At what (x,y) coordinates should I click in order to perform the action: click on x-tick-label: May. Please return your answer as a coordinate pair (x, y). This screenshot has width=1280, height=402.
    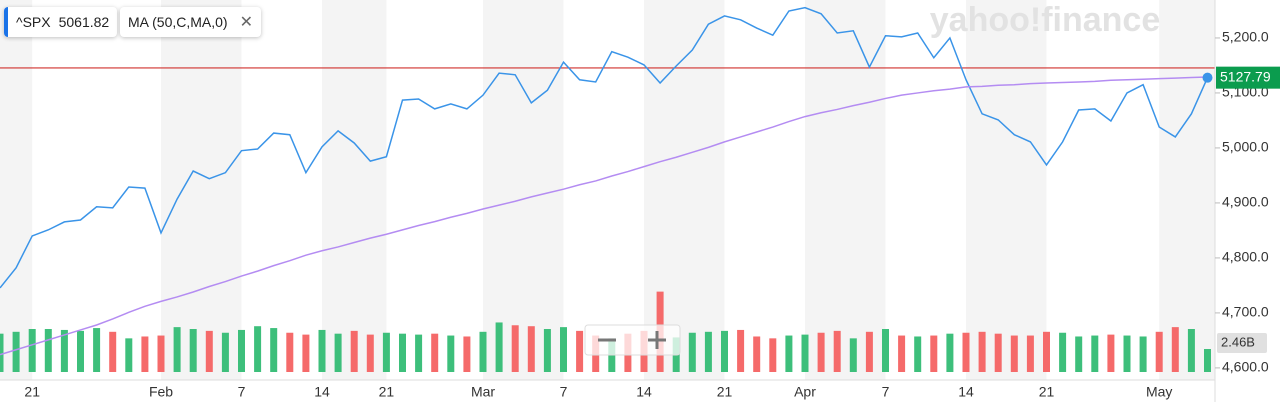
    Looking at the image, I should click on (1159, 392).